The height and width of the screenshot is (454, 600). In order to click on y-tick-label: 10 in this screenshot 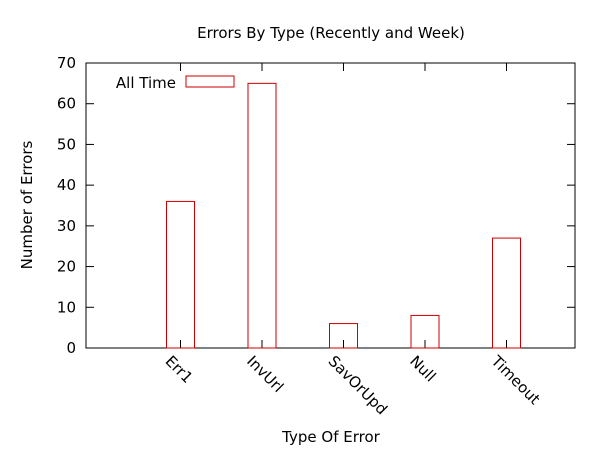, I will do `click(66, 307)`.